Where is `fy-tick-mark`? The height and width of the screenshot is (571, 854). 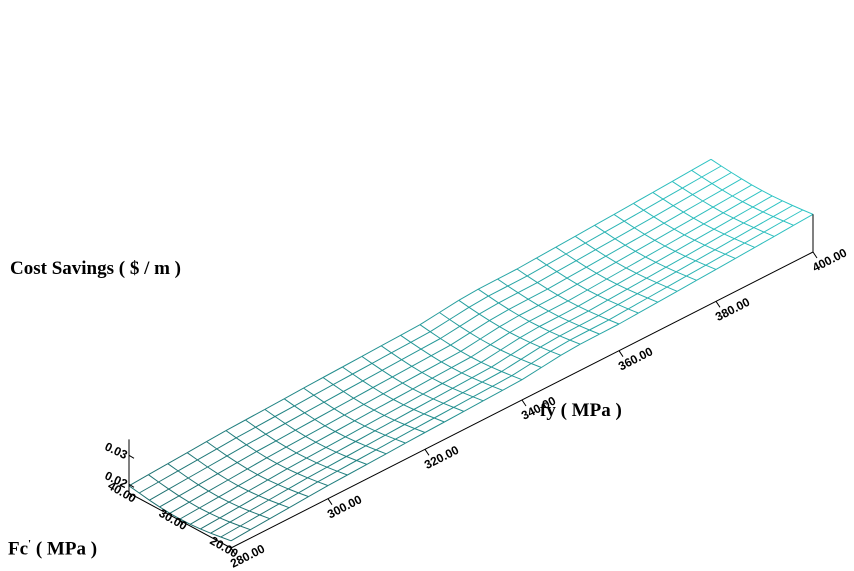 fy-tick-mark is located at coordinates (524, 403).